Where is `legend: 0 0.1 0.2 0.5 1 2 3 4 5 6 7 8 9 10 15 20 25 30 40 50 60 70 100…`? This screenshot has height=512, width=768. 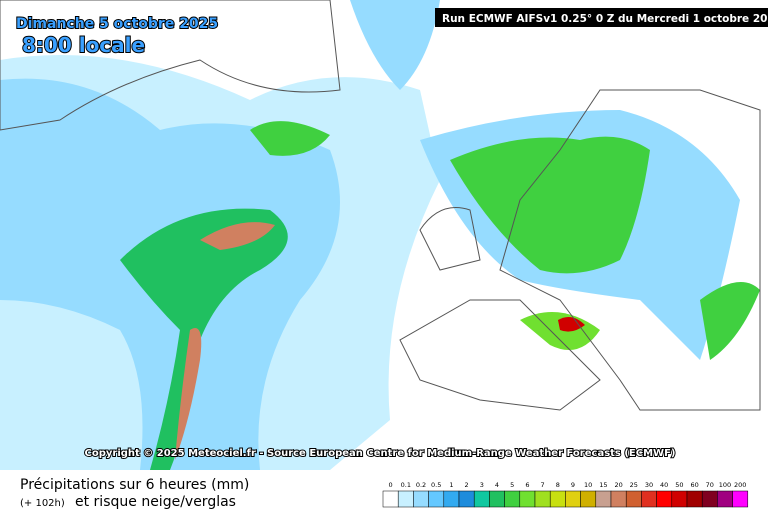
legend: 0 0.1 0.2 0.5 1 2 3 4 5 6 7 8 9 10 15 20 25 30 40 50 60 70 100… is located at coordinates (565, 494).